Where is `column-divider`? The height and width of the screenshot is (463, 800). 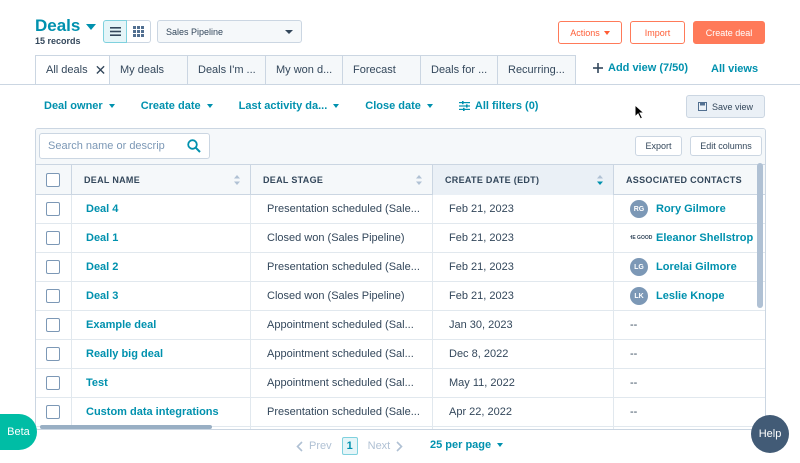 column-divider is located at coordinates (250, 312).